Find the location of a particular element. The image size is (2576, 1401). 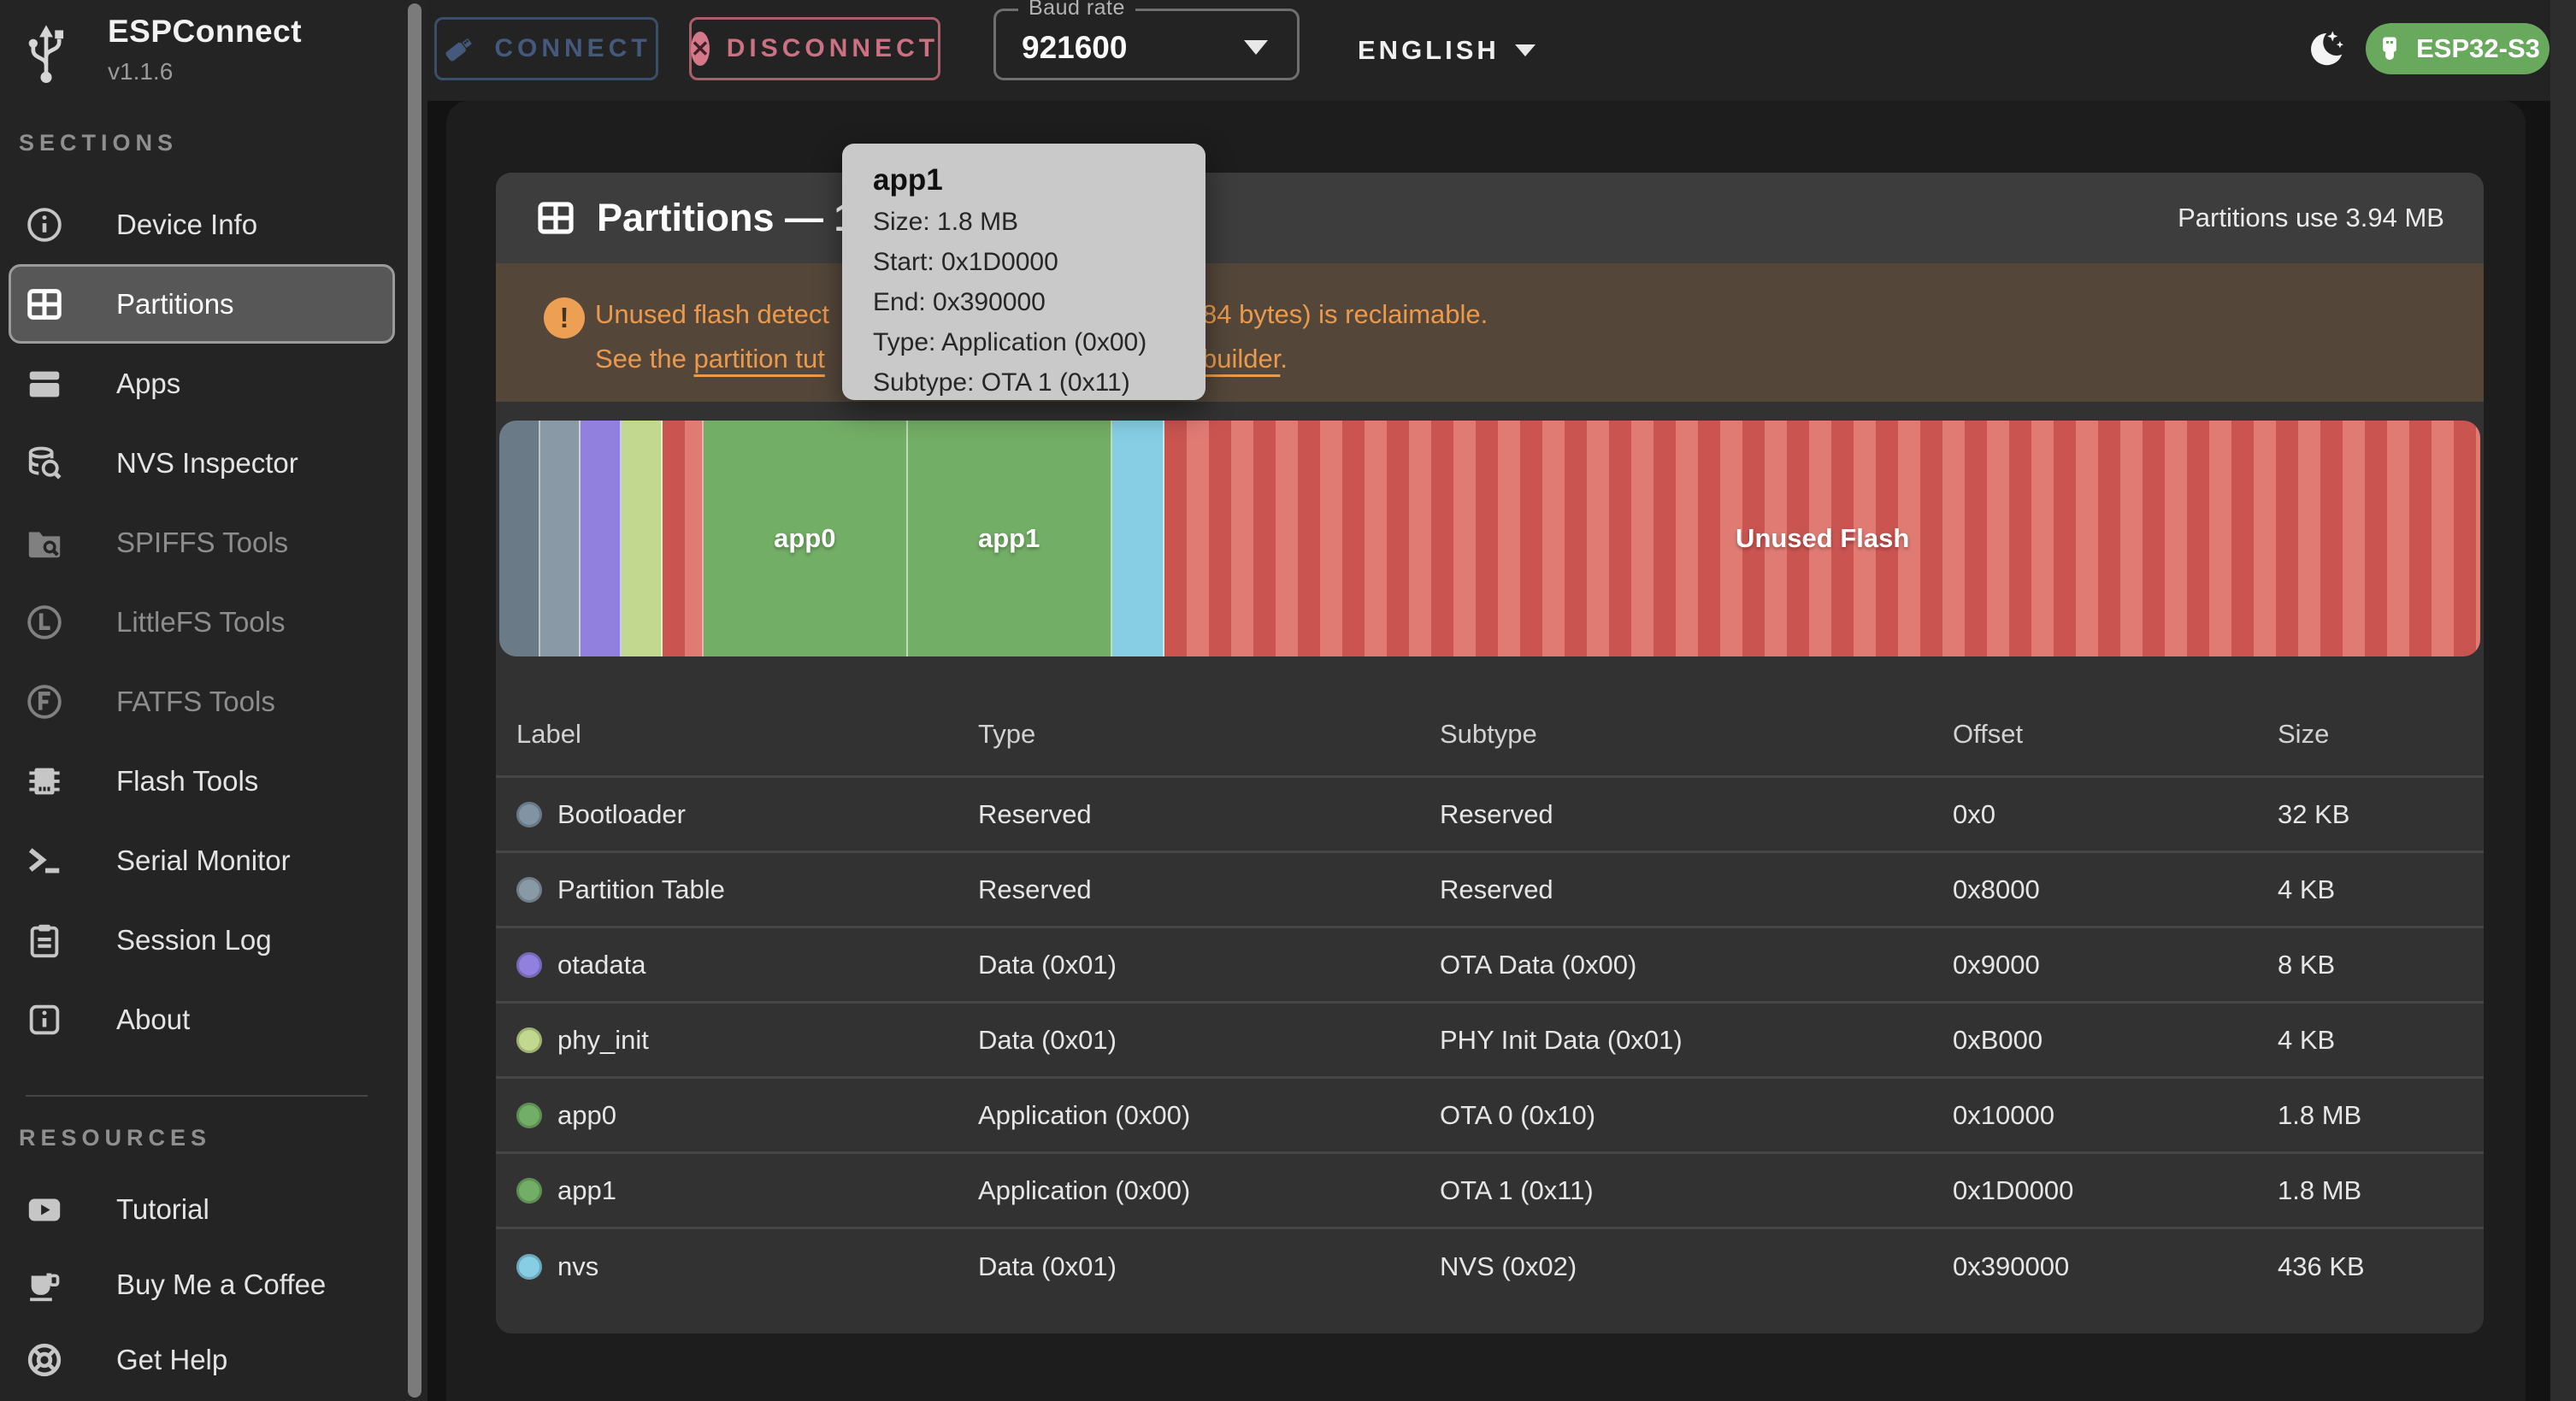

baud-rate-select: Baud rate 921600 is located at coordinates (1146, 40).